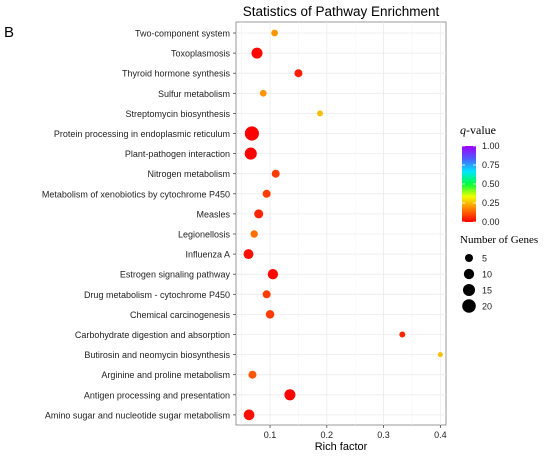 This screenshot has width=550, height=456. What do you see at coordinates (157, 395) in the screenshot?
I see `y-tick-label: Antigen processing and presentation` at bounding box center [157, 395].